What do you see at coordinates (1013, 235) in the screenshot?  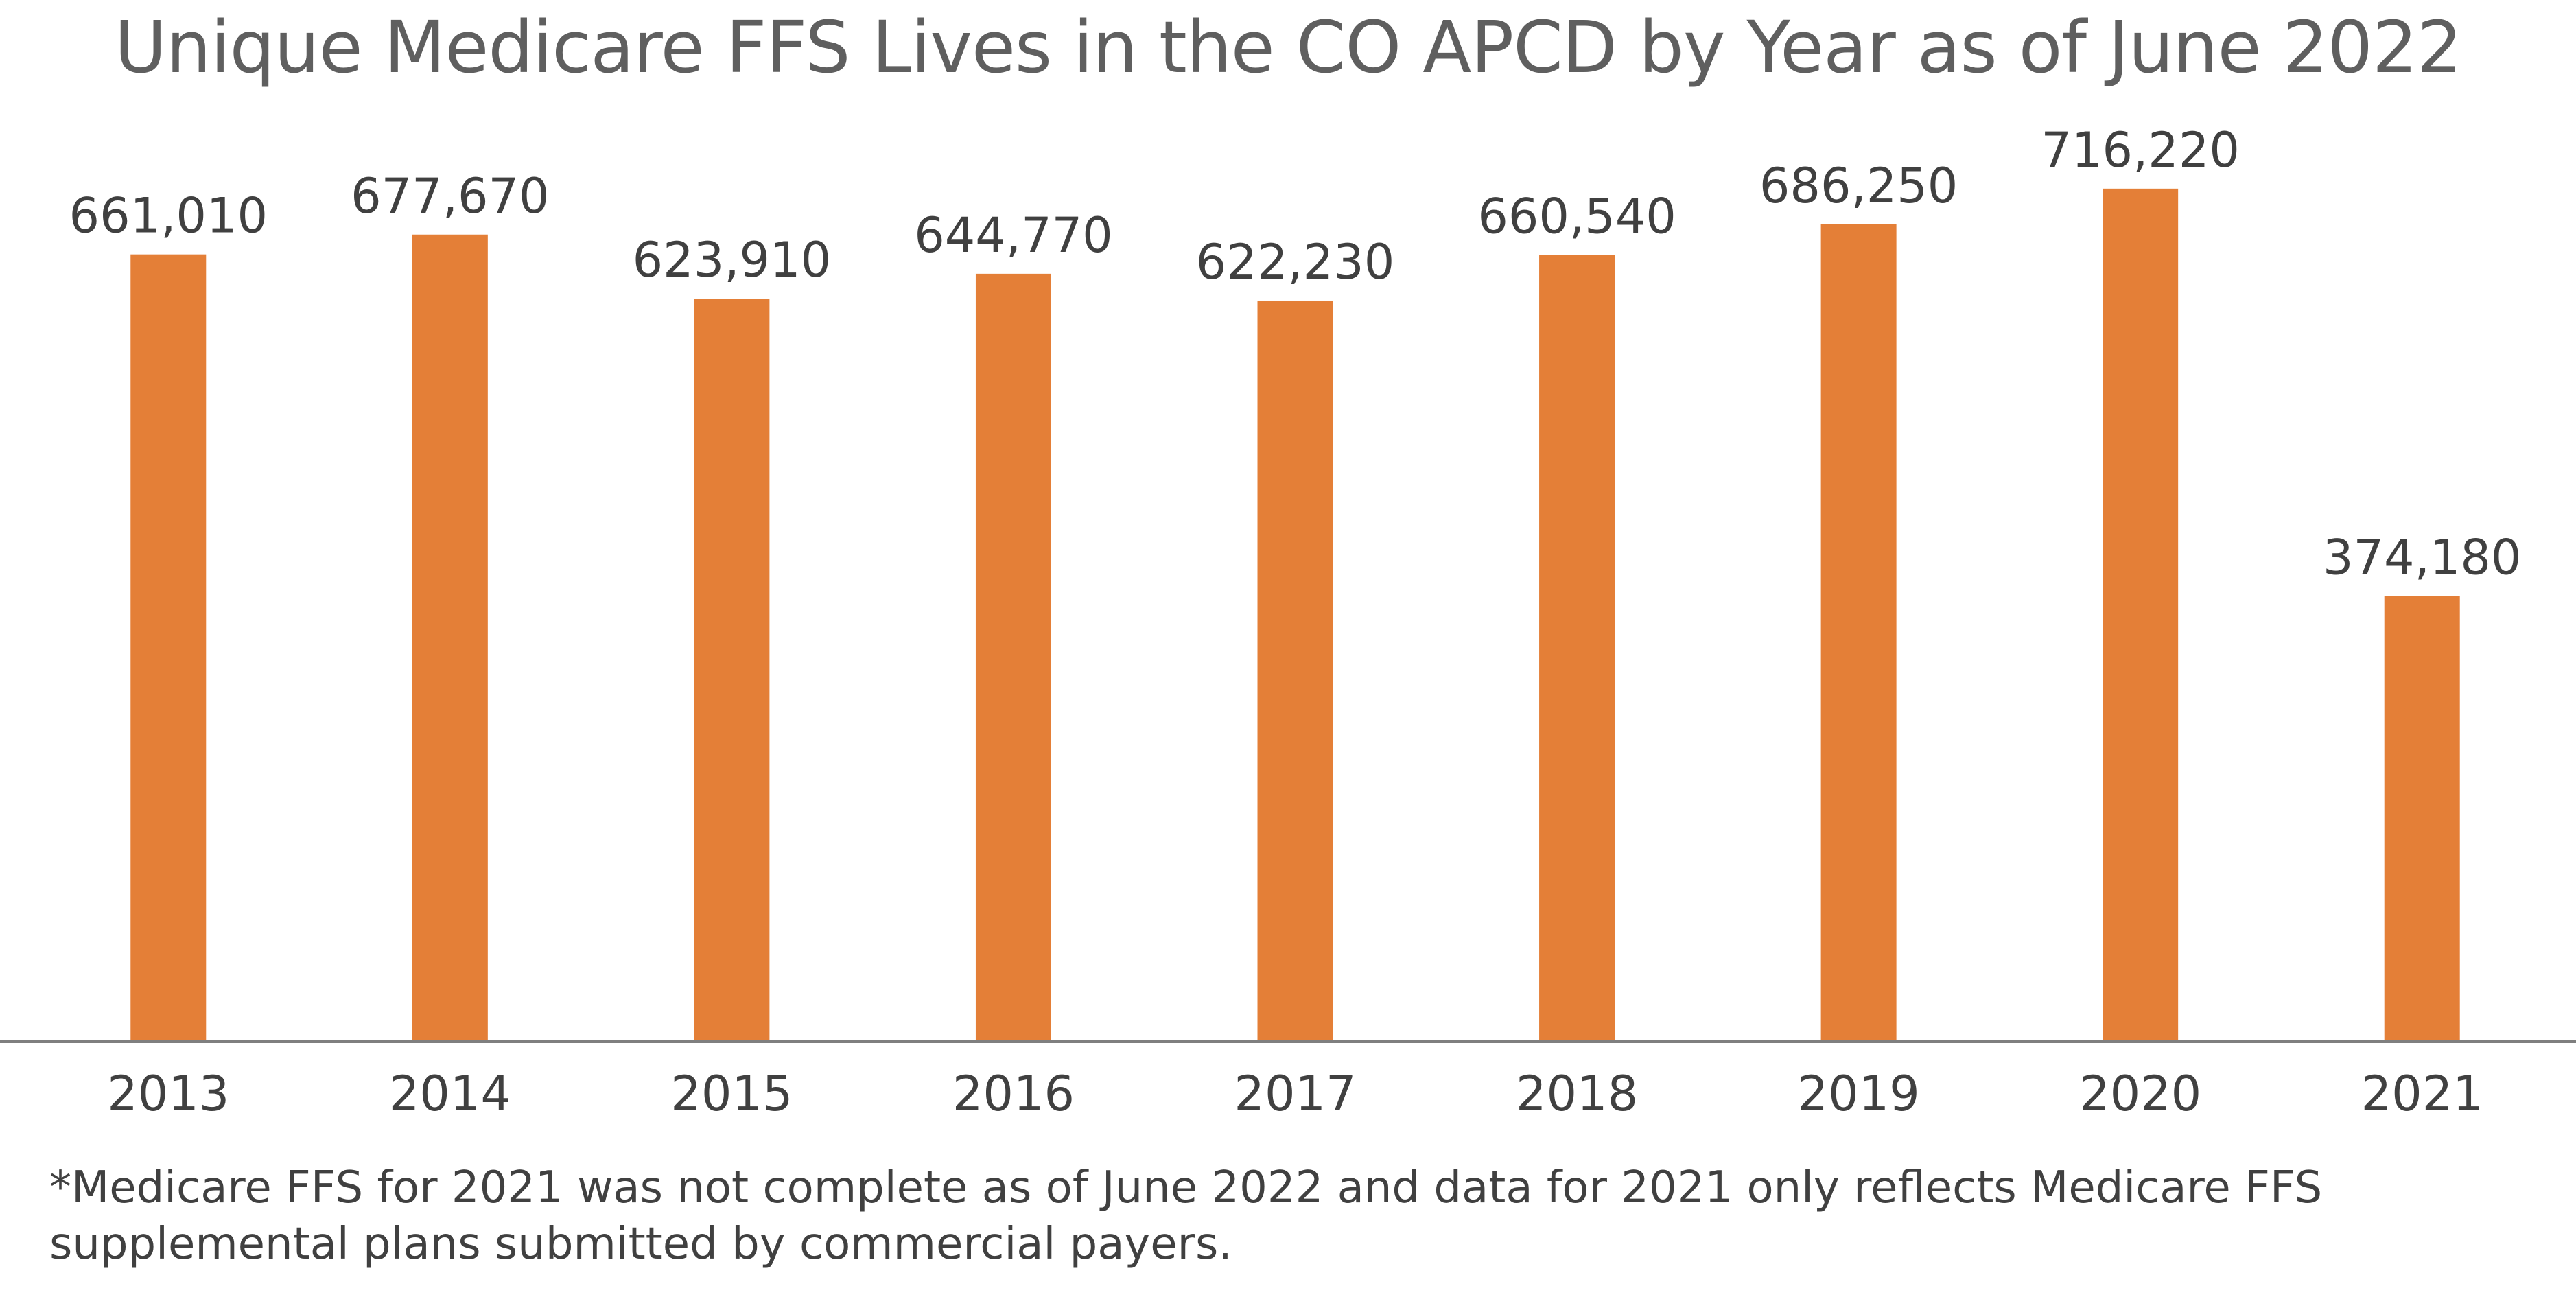 I see `value-label-2016: 644,770` at bounding box center [1013, 235].